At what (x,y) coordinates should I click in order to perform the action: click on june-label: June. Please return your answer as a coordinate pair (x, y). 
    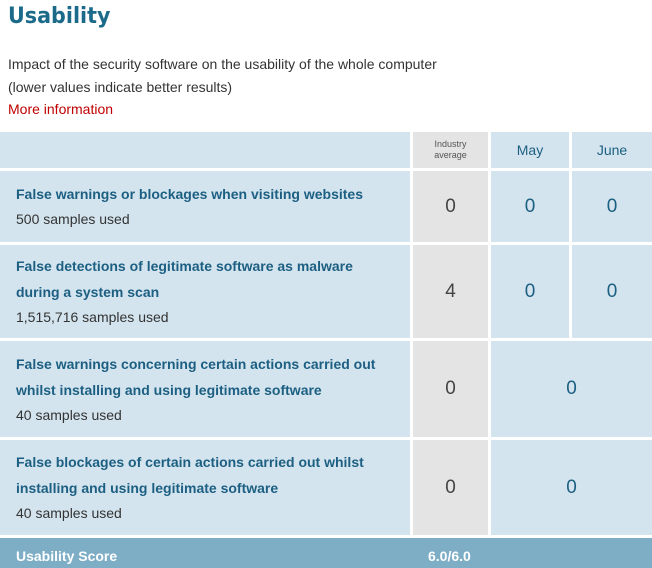
    Looking at the image, I should click on (612, 150).